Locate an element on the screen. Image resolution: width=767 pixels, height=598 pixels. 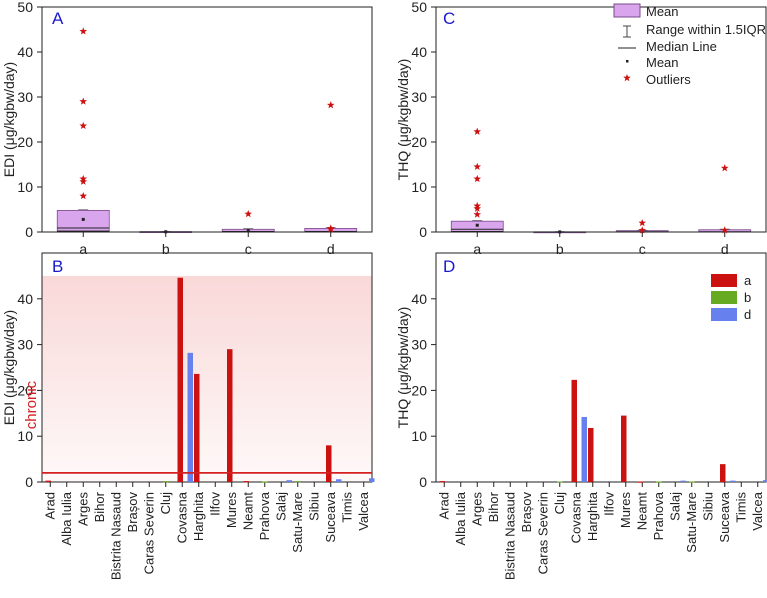
x-tick-label: Harghita is located at coordinates (592, 516).